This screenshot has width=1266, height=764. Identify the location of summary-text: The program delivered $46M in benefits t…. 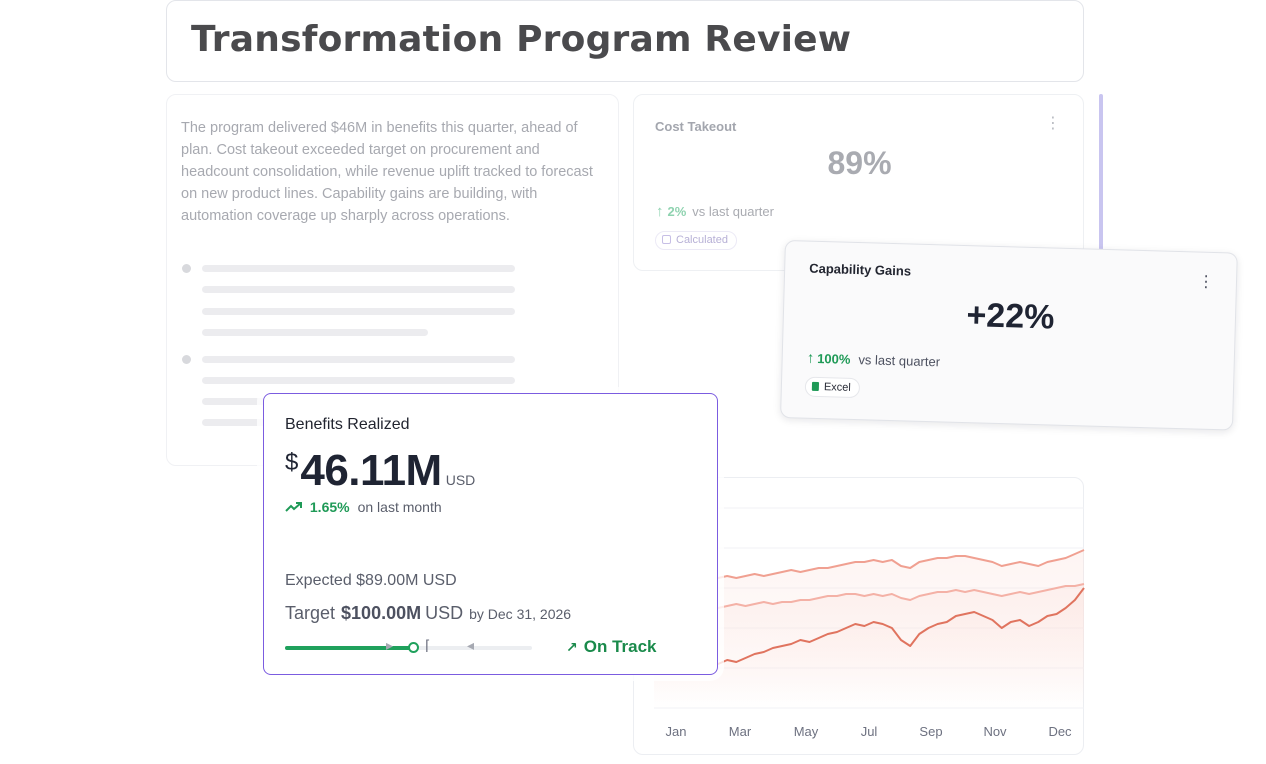
(387, 172).